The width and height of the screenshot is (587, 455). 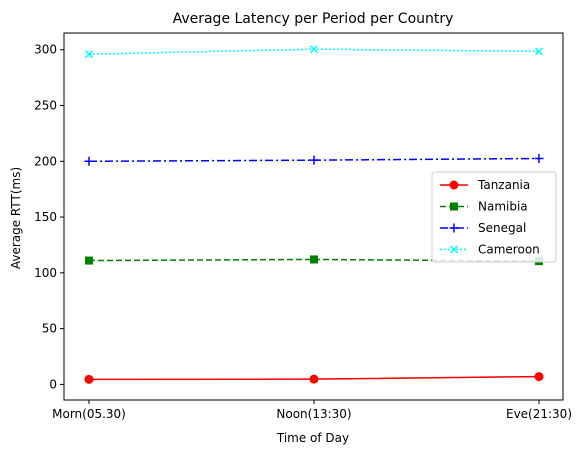 I want to click on legend-marker-namibia, so click(x=454, y=206).